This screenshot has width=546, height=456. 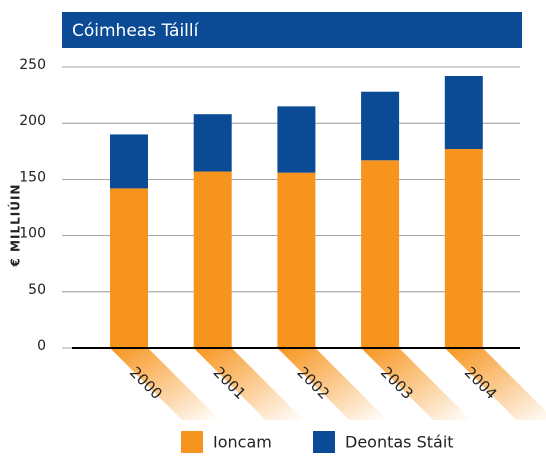 I want to click on y-tick-label: 100, so click(x=32, y=234).